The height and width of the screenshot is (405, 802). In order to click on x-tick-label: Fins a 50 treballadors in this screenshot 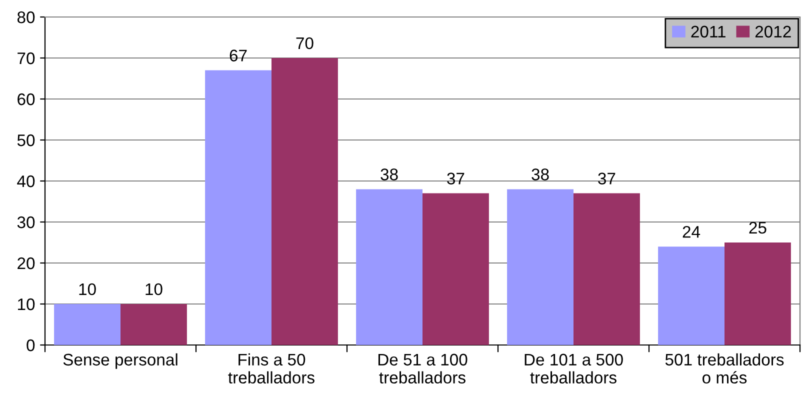, I will do `click(271, 368)`.